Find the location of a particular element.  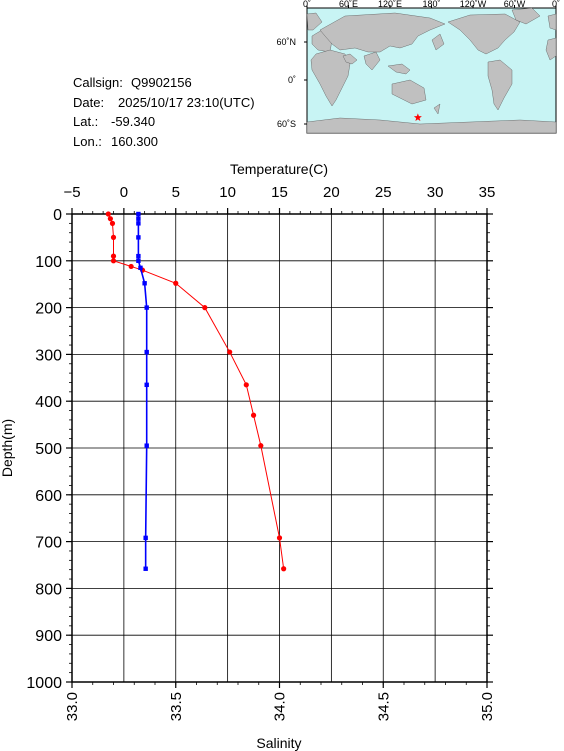

map-longitude-label: 180˚ is located at coordinates (431, 4).